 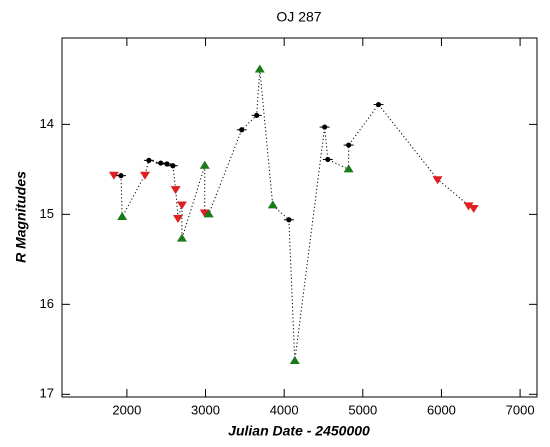 I want to click on y-tick-label: 15, so click(x=47, y=213).